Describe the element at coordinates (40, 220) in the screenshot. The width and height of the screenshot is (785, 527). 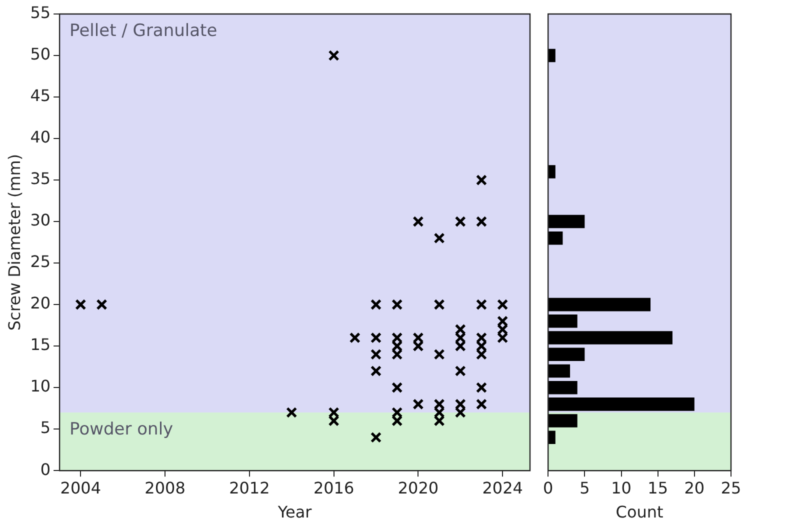
I see `y-tick-label: 30` at that location.